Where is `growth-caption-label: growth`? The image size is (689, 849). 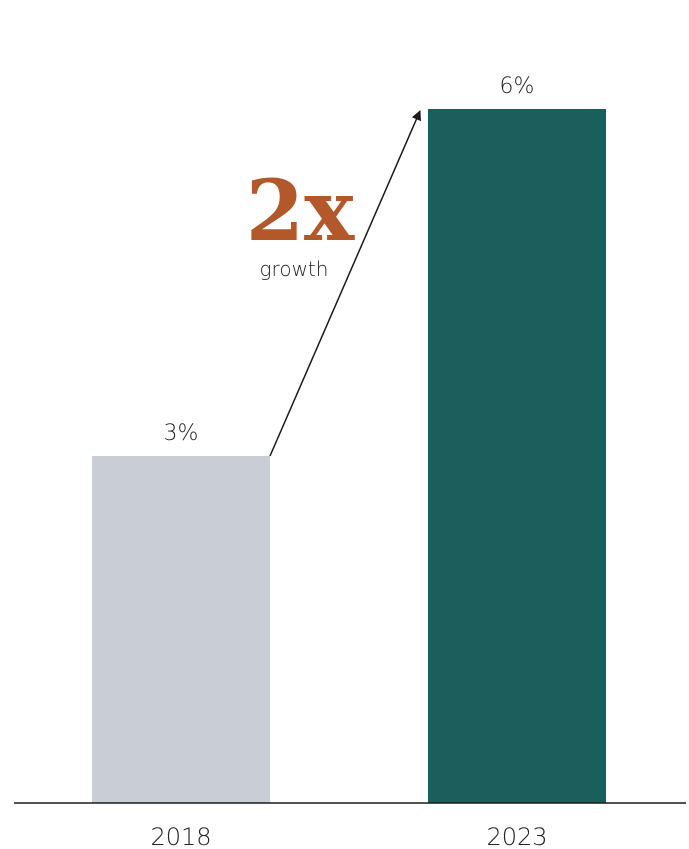
growth-caption-label: growth is located at coordinates (294, 269).